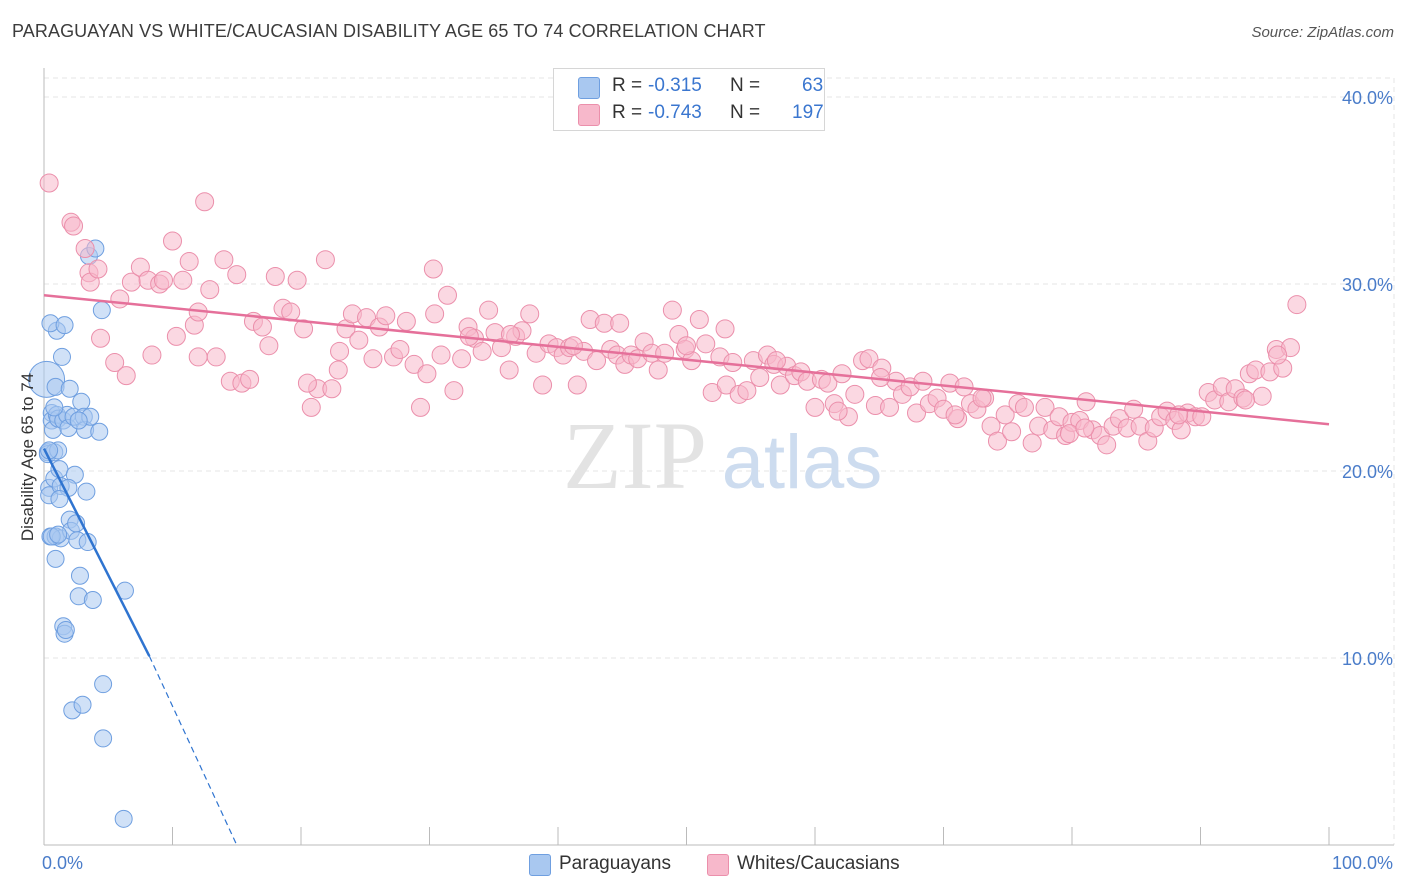 Image resolution: width=1406 pixels, height=892 pixels. Describe the element at coordinates (62, 863) in the screenshot. I see `x-tick-label: 0.0%` at that location.